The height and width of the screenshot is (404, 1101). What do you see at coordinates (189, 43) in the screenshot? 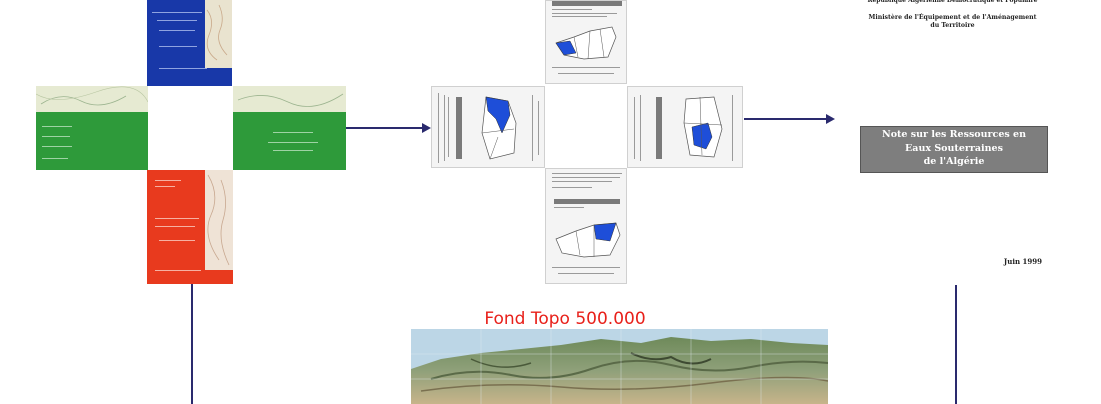
I see `blue-map-document` at bounding box center [189, 43].